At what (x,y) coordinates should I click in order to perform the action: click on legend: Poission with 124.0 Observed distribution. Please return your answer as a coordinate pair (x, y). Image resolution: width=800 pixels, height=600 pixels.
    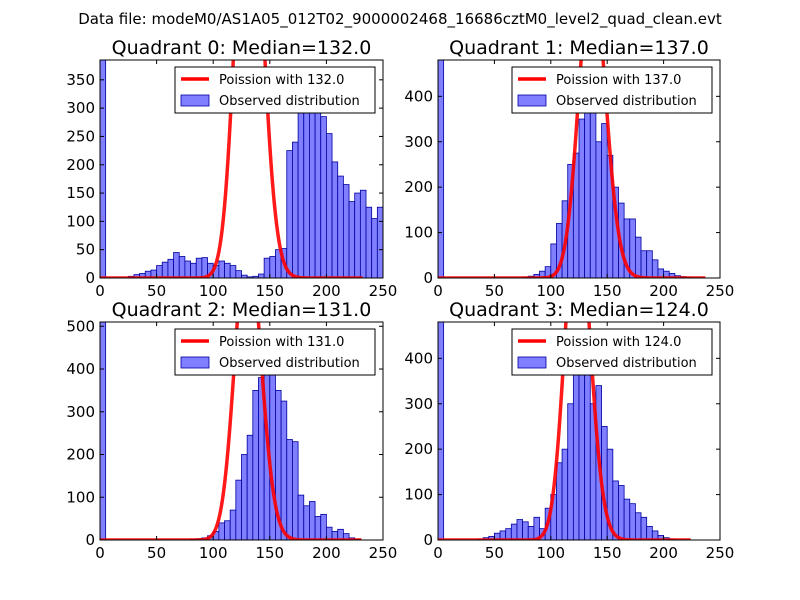
    Looking at the image, I should click on (612, 352).